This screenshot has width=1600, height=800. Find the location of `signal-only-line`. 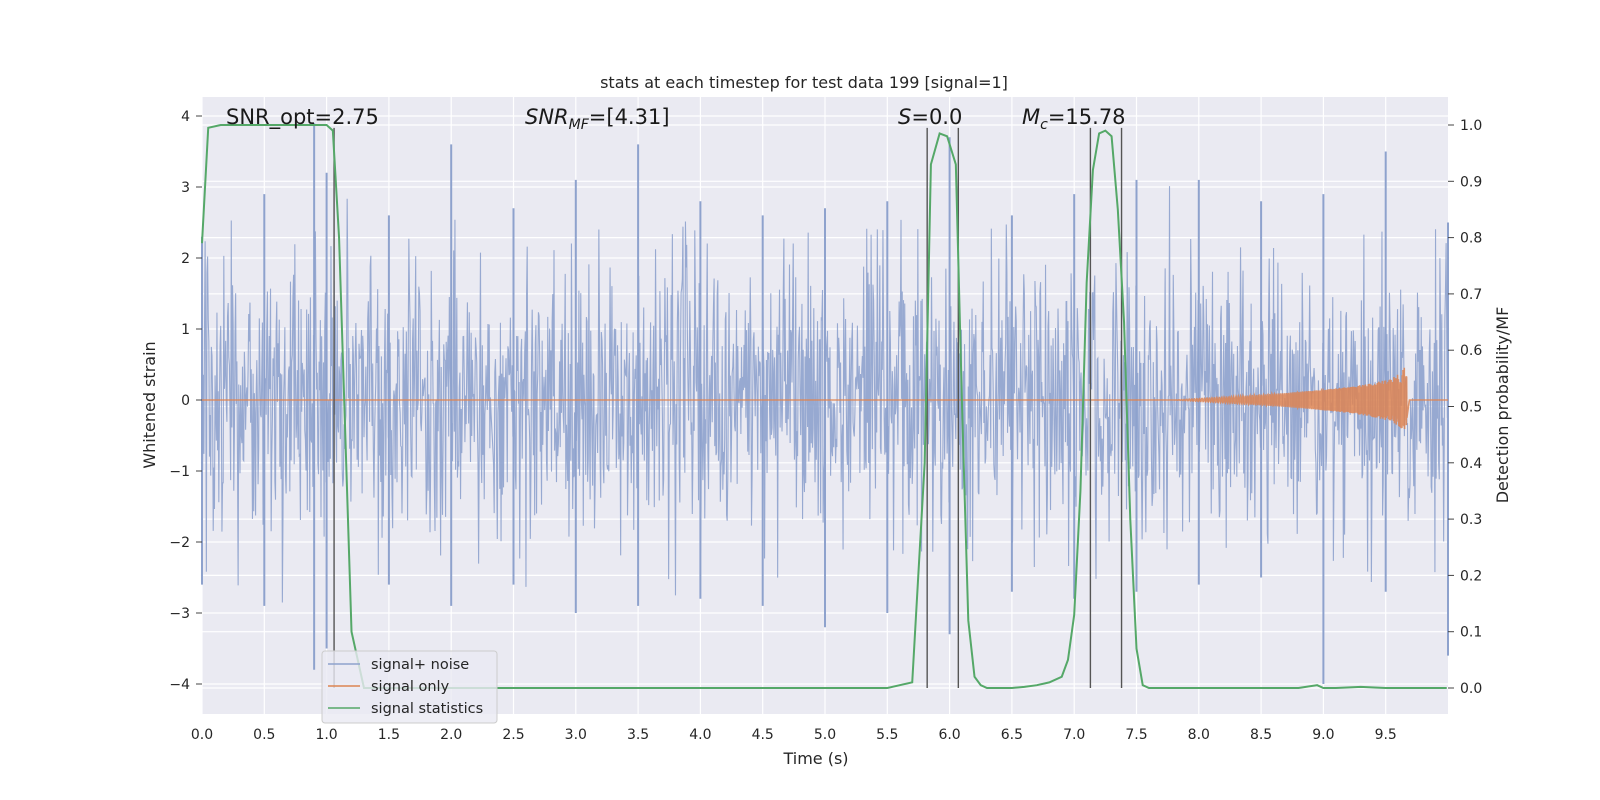

signal-only-line is located at coordinates (825, 398).